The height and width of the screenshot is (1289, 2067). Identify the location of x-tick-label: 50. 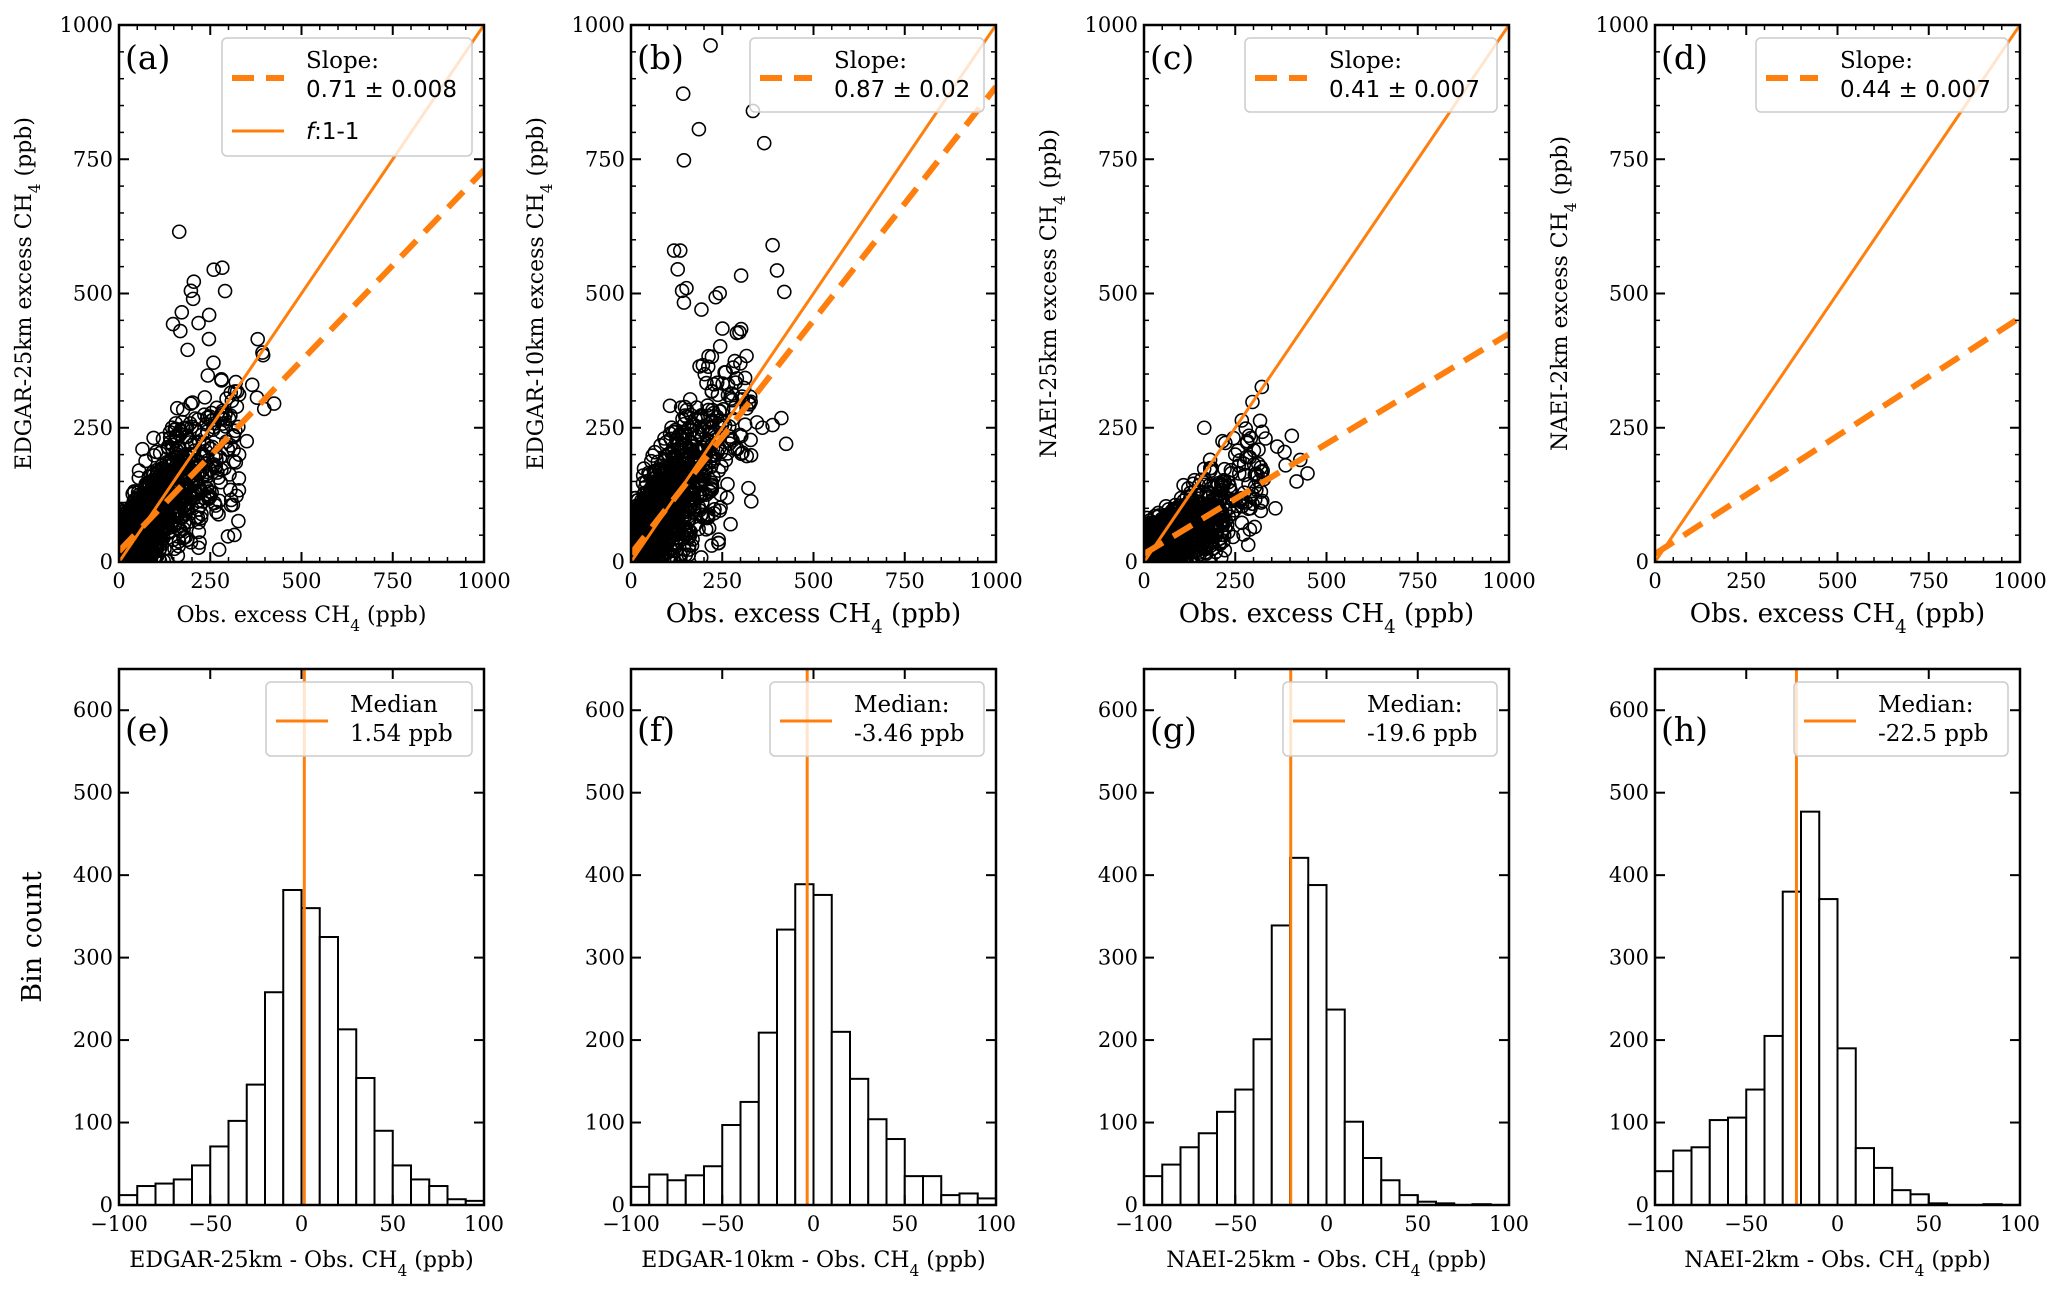
(392, 1224).